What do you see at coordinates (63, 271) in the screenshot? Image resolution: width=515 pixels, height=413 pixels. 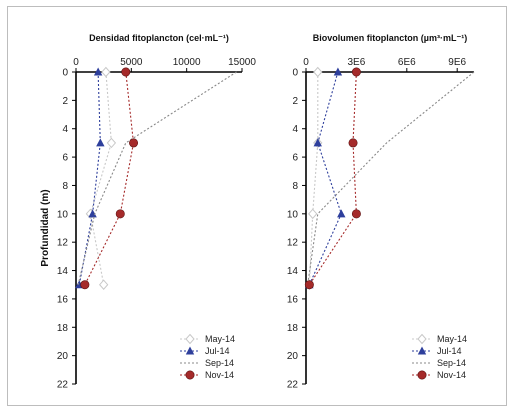 I see `panel-densidad-y-tick-label: 14` at bounding box center [63, 271].